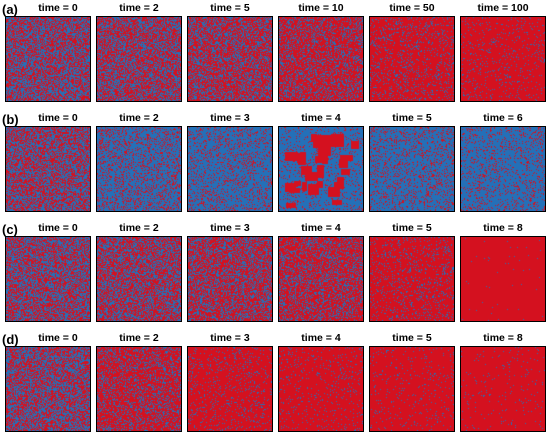 This screenshot has width=550, height=435. What do you see at coordinates (321, 8) in the screenshot?
I see `panel-title: time = 10` at bounding box center [321, 8].